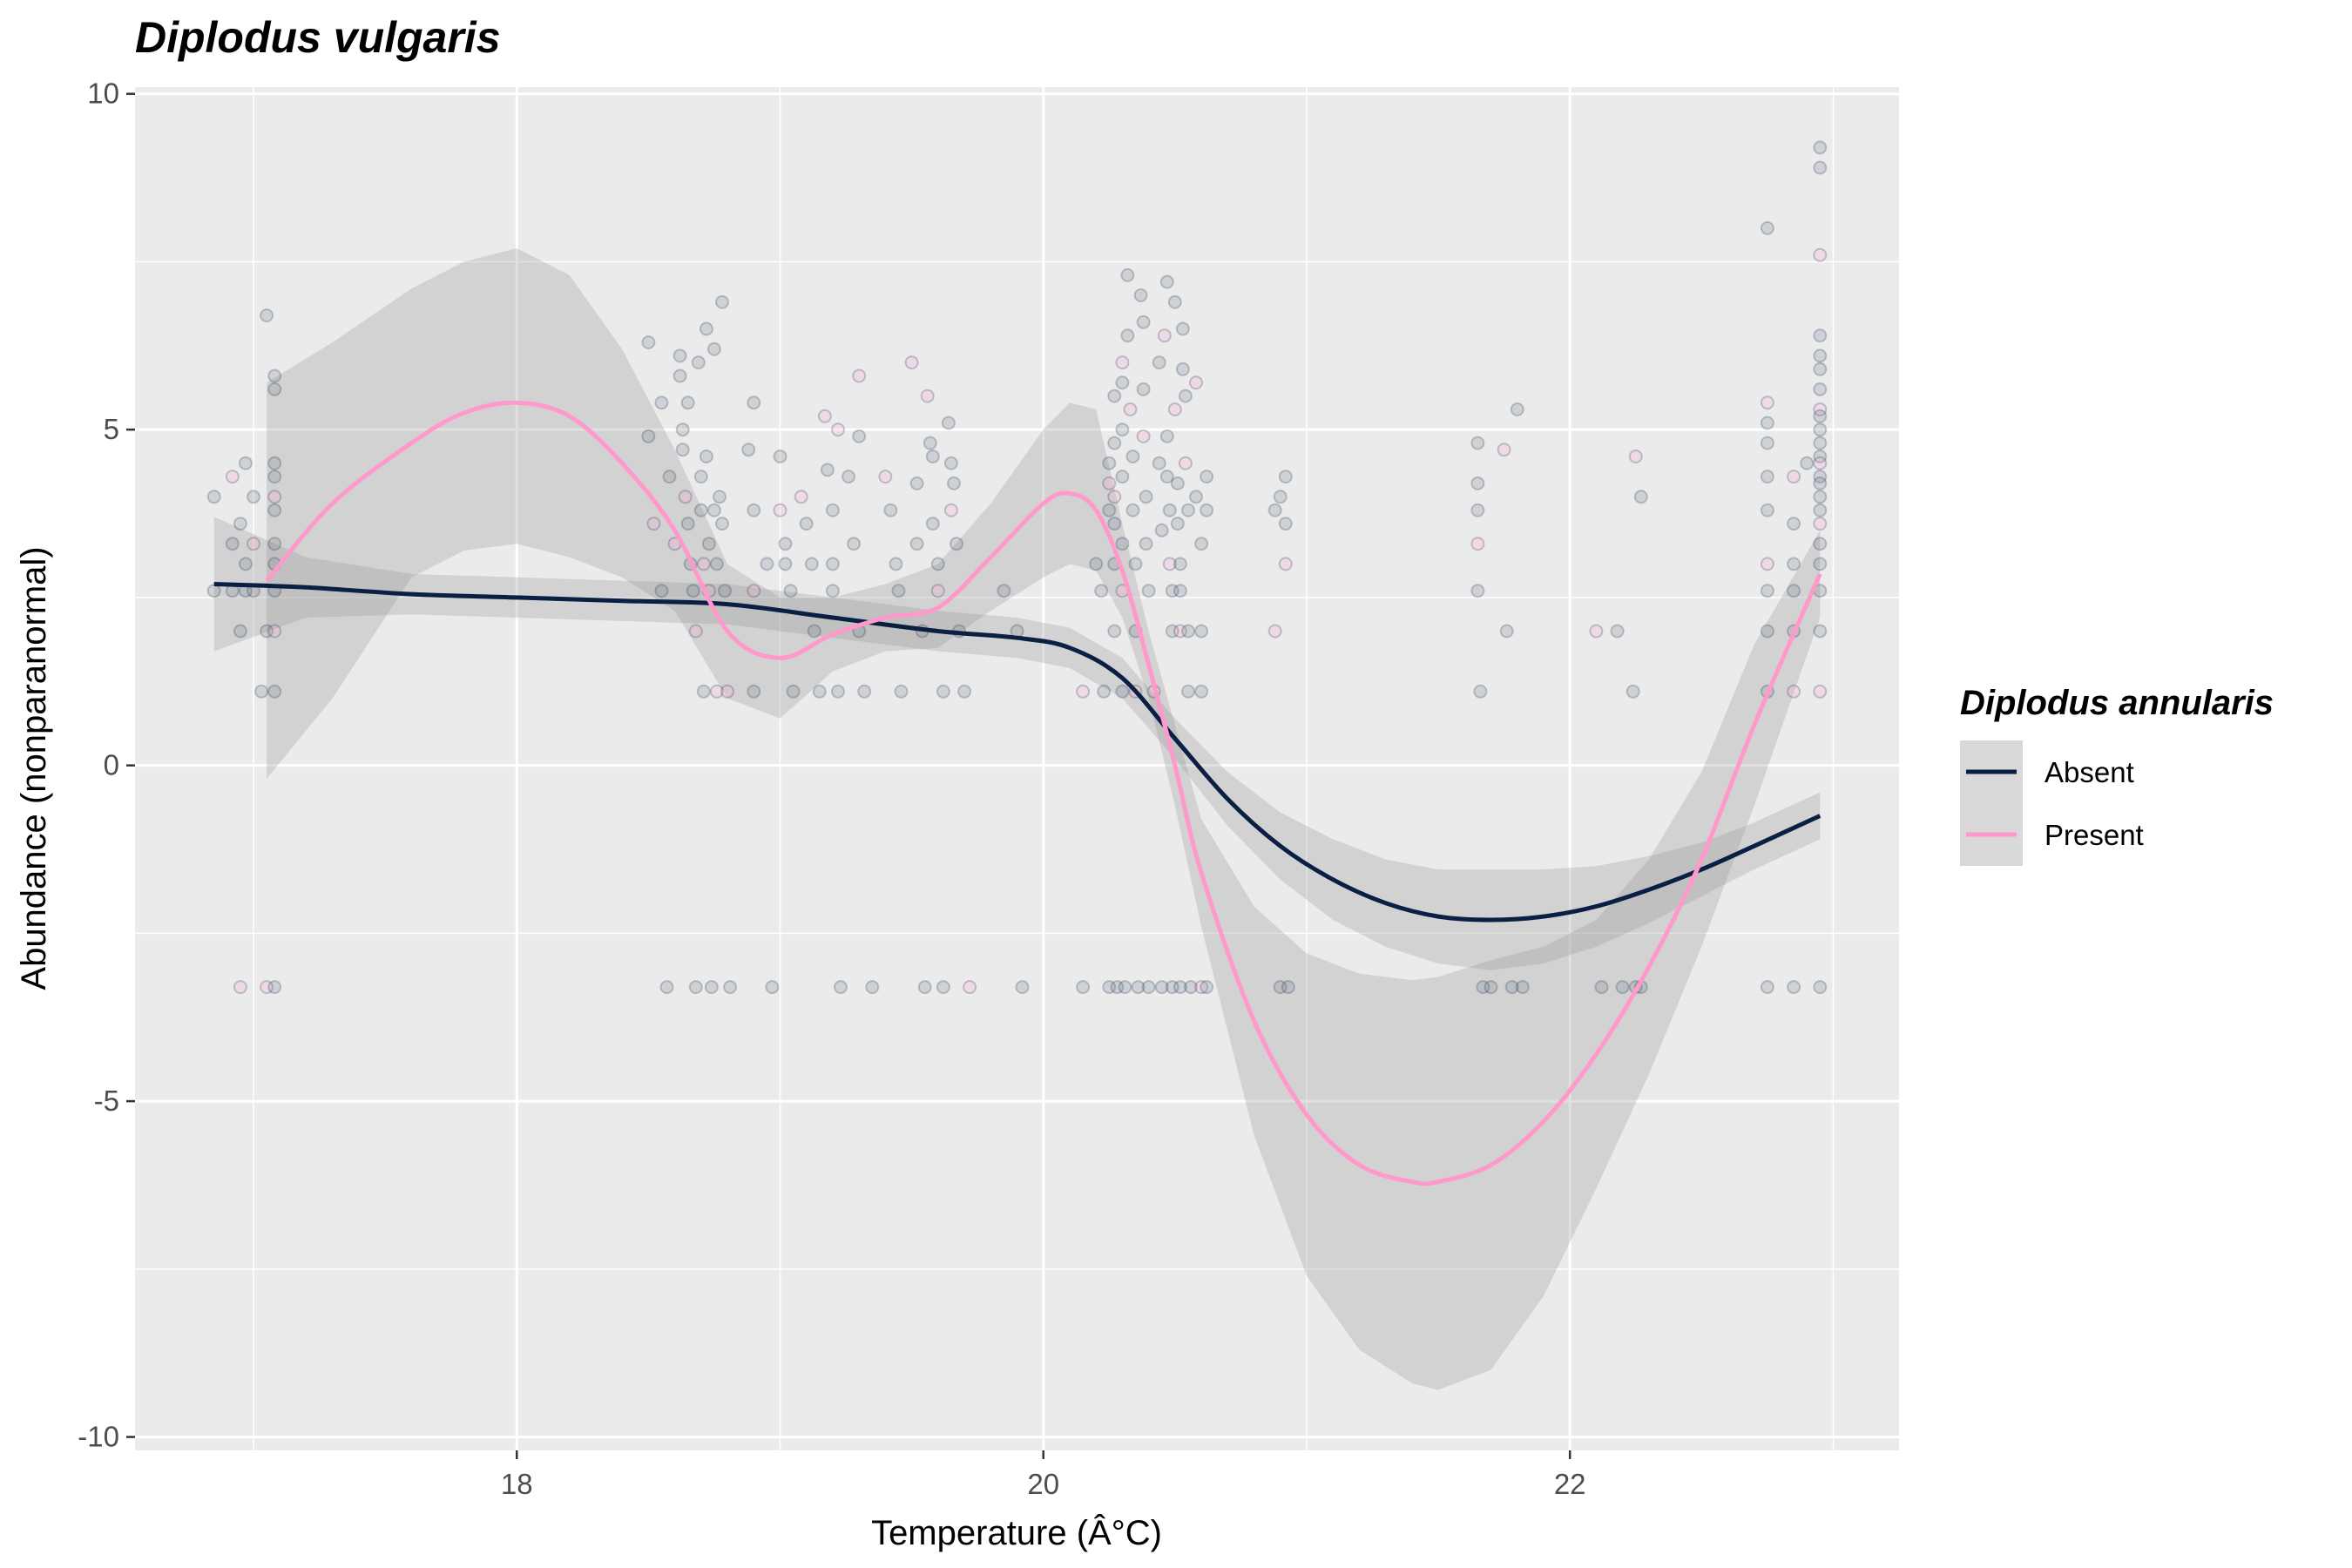  What do you see at coordinates (2094, 835) in the screenshot?
I see `legend-label-present: Present` at bounding box center [2094, 835].